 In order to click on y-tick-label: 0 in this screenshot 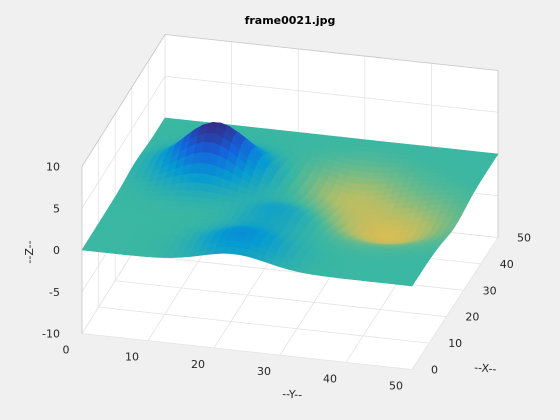, I will do `click(66, 350)`.